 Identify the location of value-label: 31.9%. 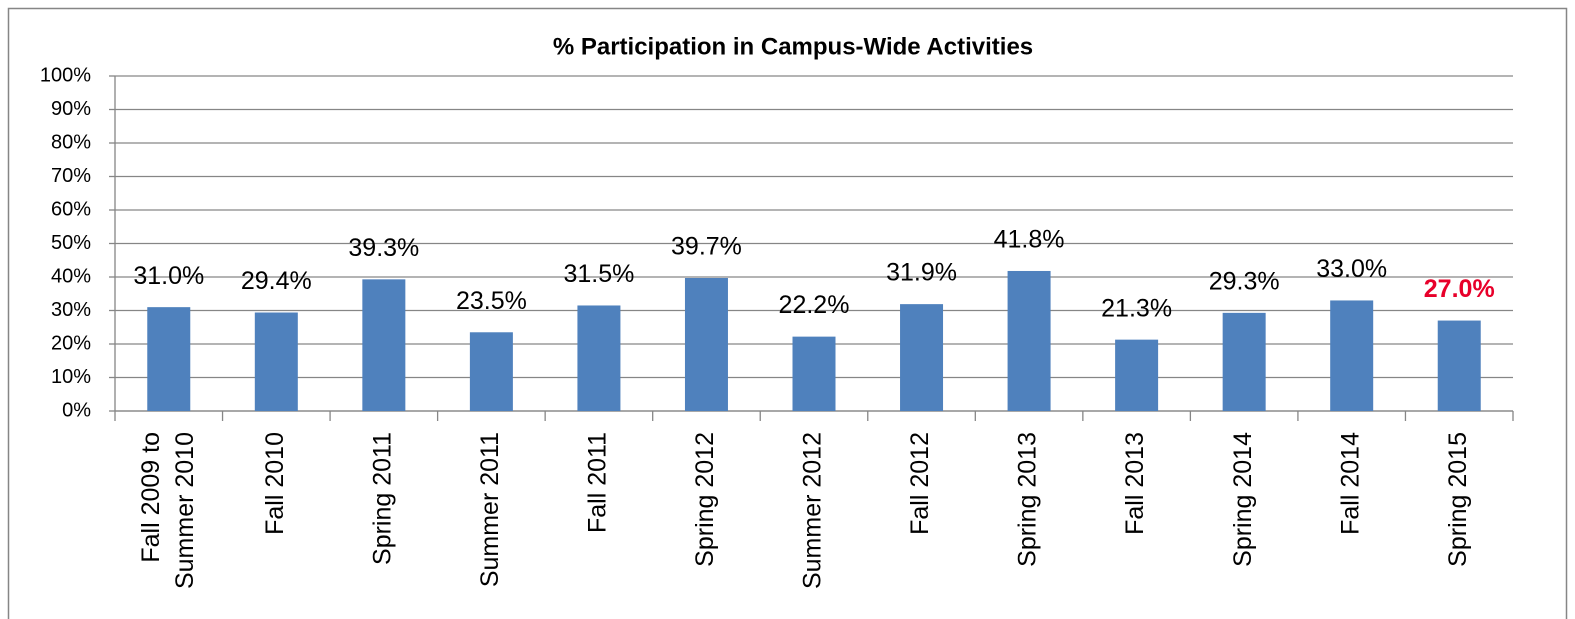
(921, 273).